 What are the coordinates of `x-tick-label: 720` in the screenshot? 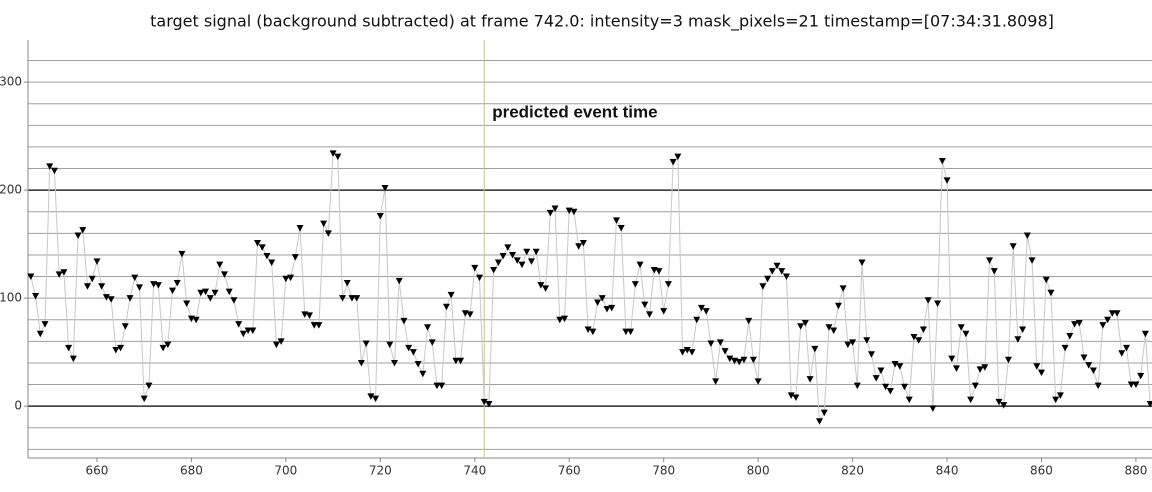 It's located at (380, 471).